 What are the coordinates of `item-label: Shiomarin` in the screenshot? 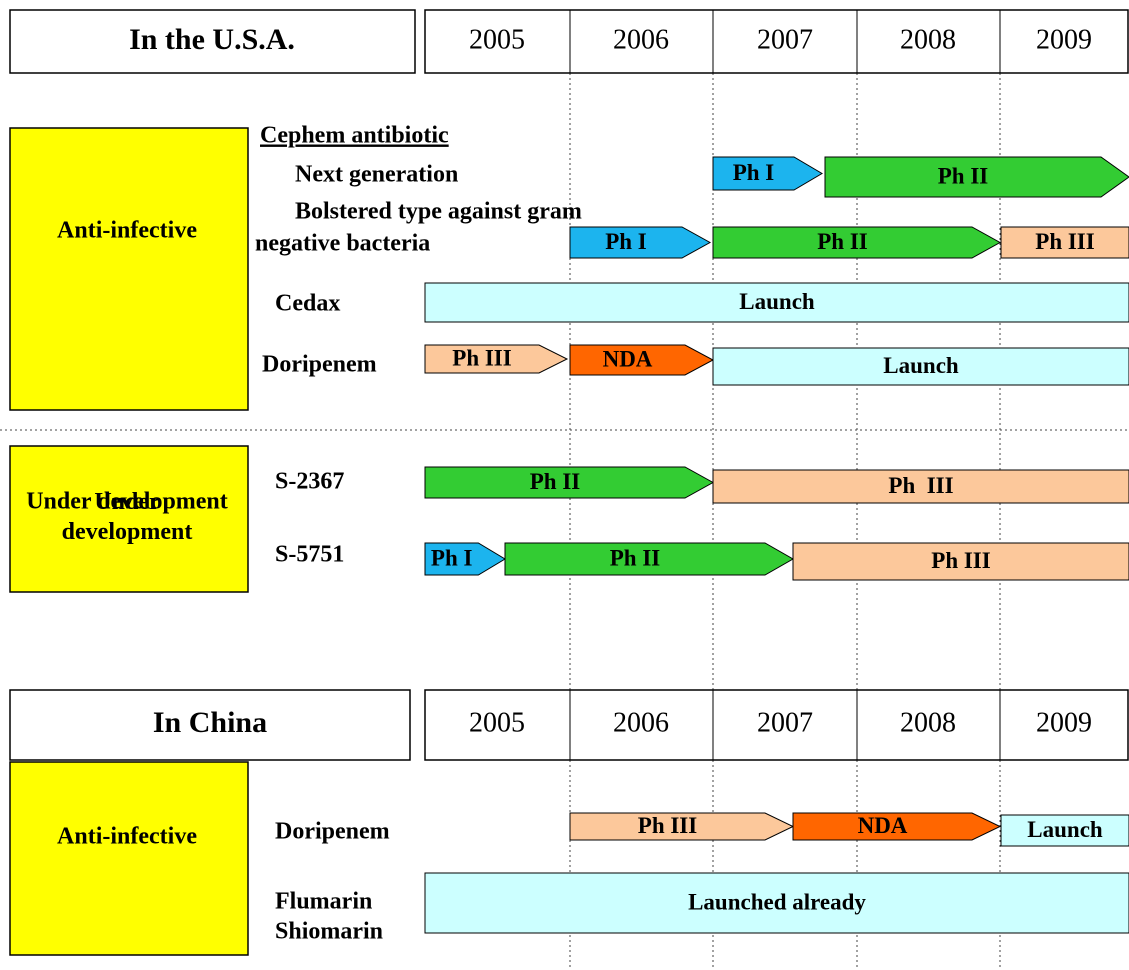 It's located at (329, 932).